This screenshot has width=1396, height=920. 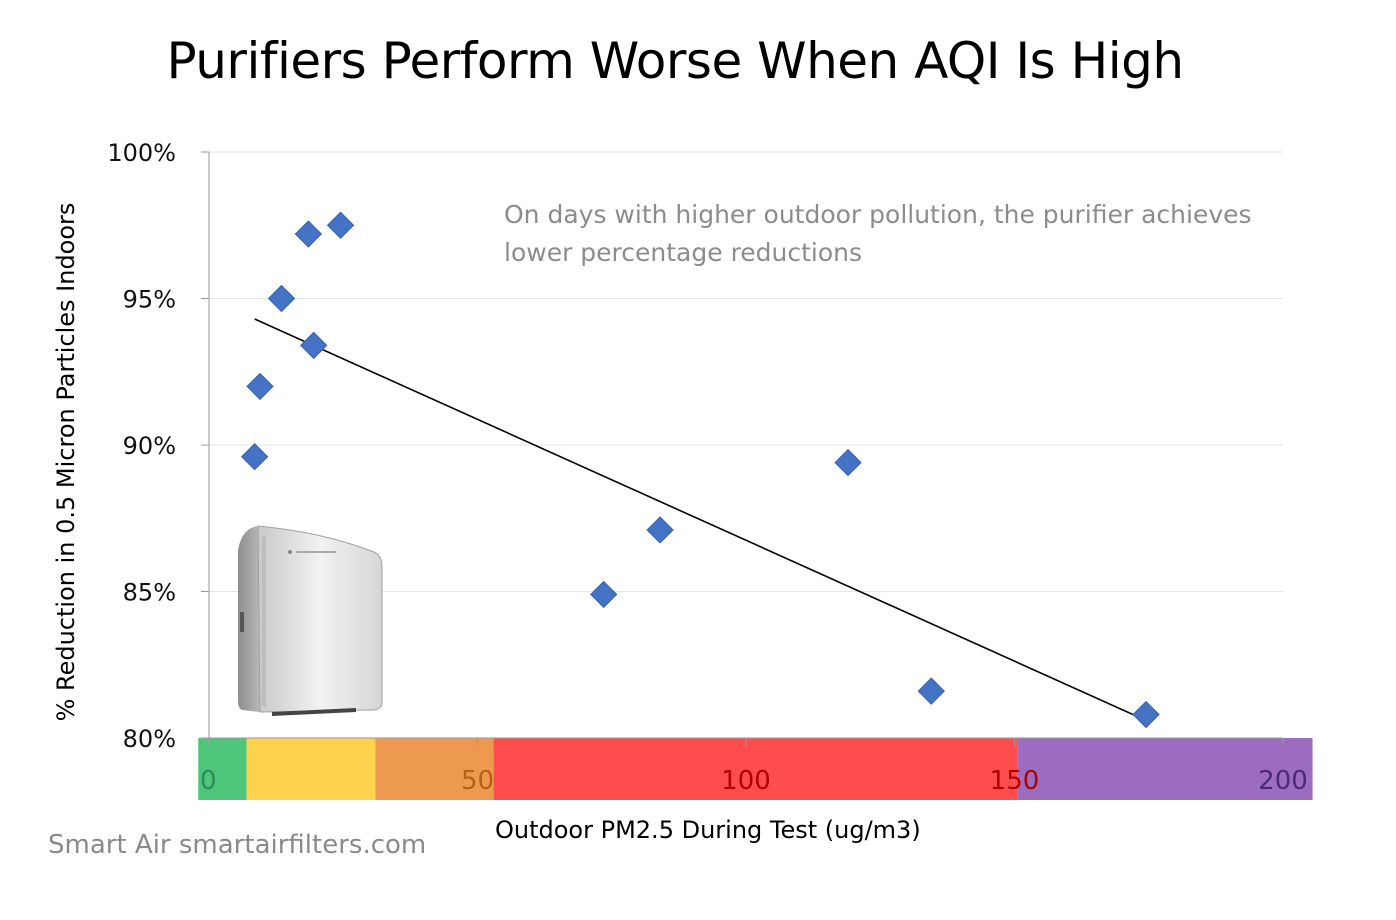 I want to click on x-tick-label: 100, so click(x=746, y=781).